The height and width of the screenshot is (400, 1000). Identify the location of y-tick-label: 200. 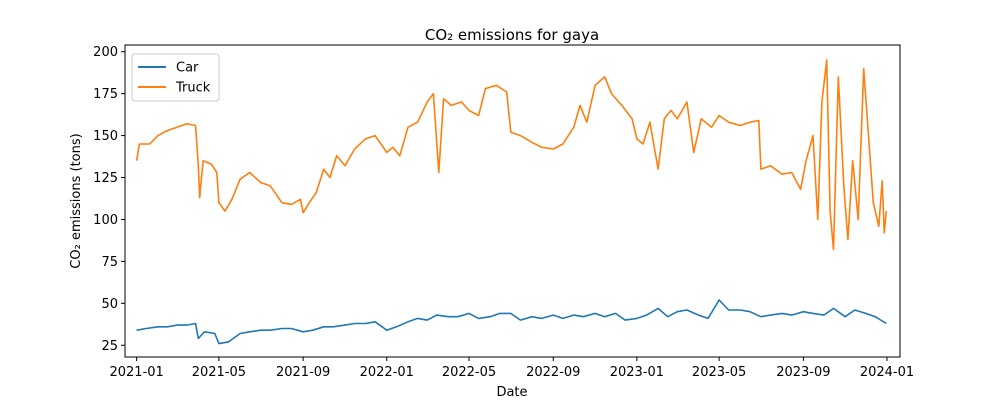
(105, 52).